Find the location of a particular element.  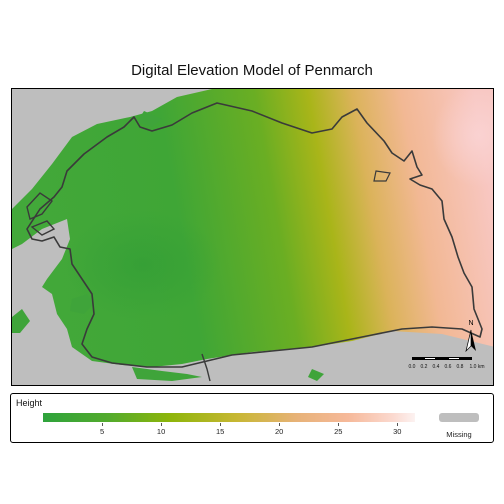

north-arrow: N is located at coordinates (471, 336).